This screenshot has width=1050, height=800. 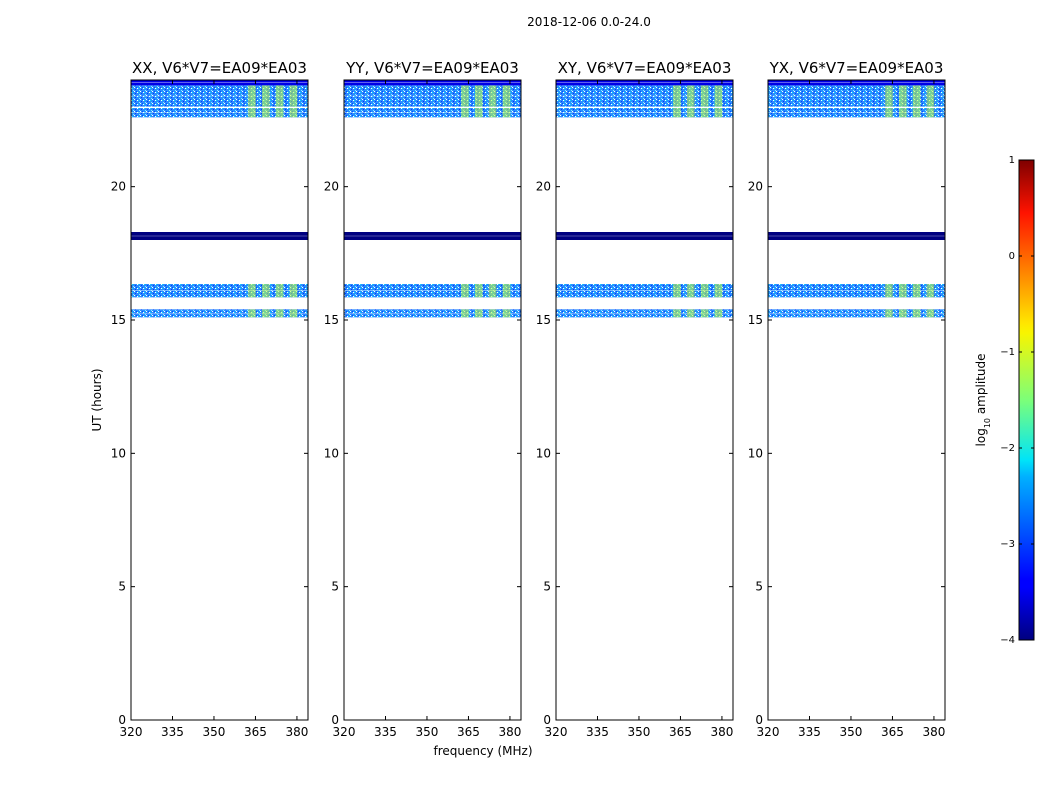 What do you see at coordinates (987, 423) in the screenshot?
I see `colorbar-label-subscript: 10` at bounding box center [987, 423].